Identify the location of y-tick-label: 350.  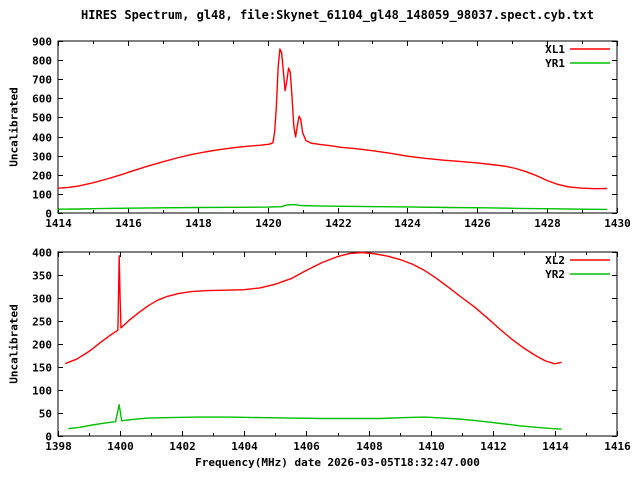
(42, 276).